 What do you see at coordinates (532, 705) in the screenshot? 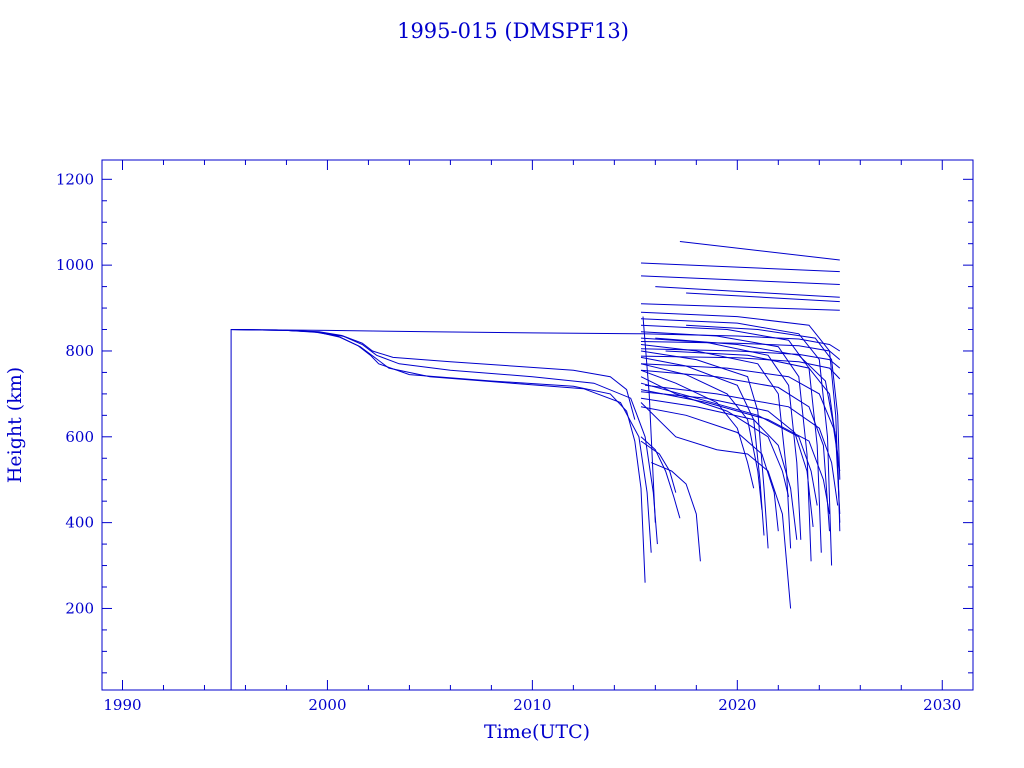
I see `x-tick-label: 2010` at bounding box center [532, 705].